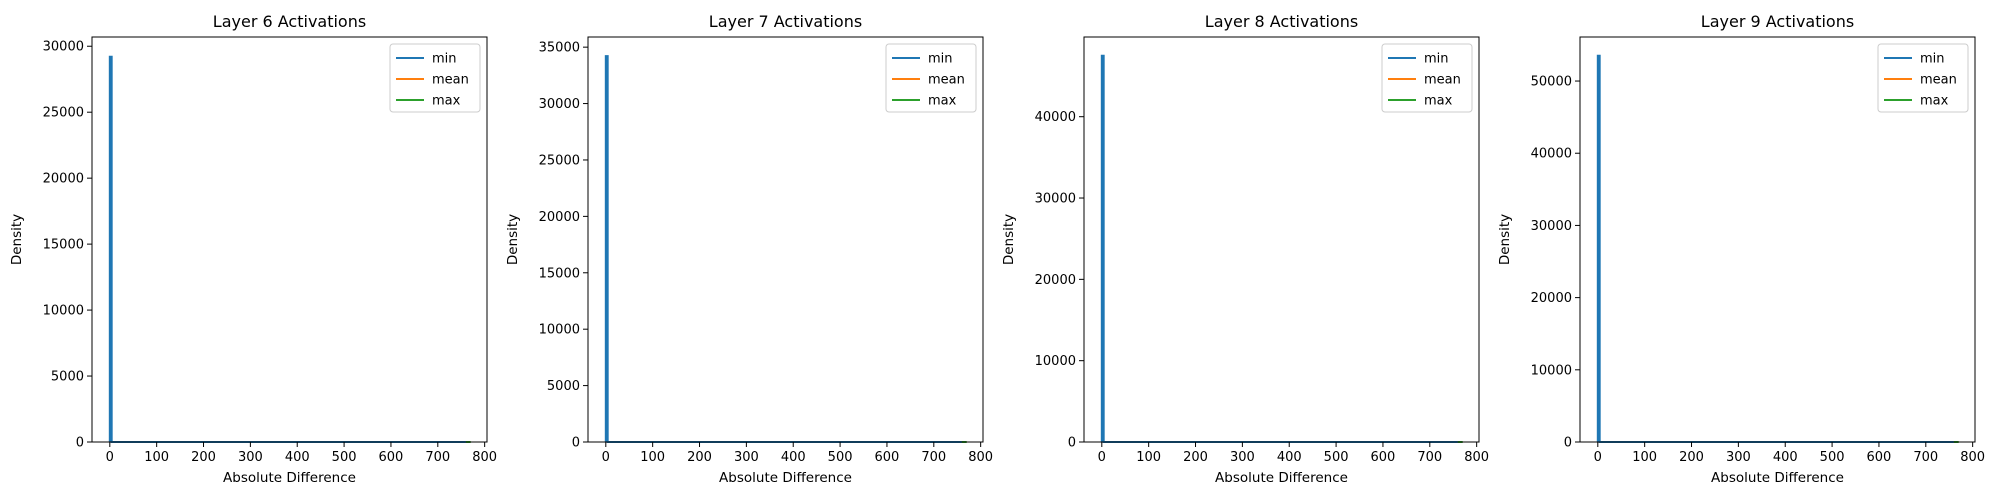  What do you see at coordinates (1281, 21) in the screenshot?
I see `chart-title: Layer 8 Activations` at bounding box center [1281, 21].